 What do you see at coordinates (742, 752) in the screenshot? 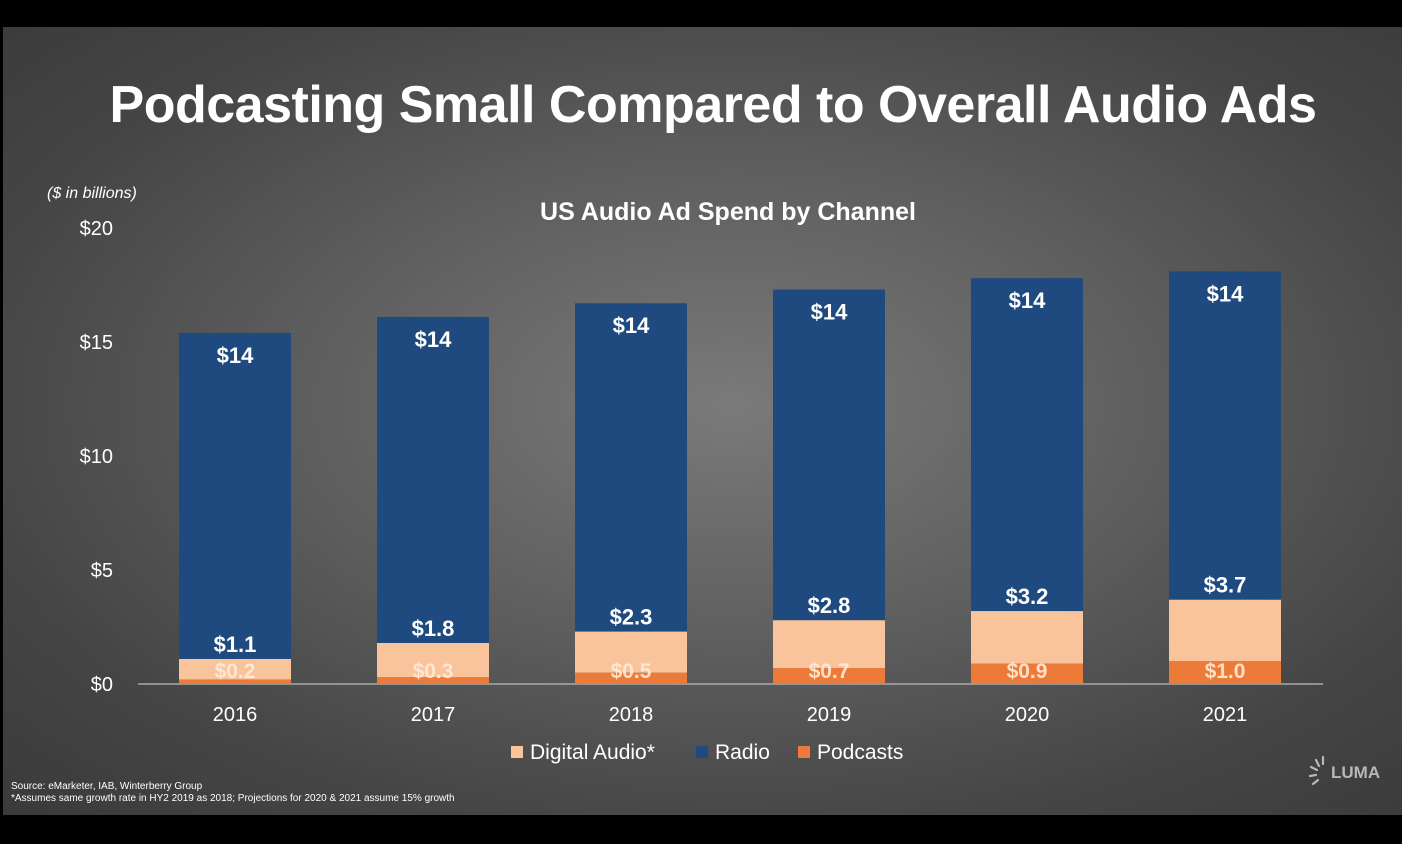
I see `legend-label-radio: Radio` at bounding box center [742, 752].